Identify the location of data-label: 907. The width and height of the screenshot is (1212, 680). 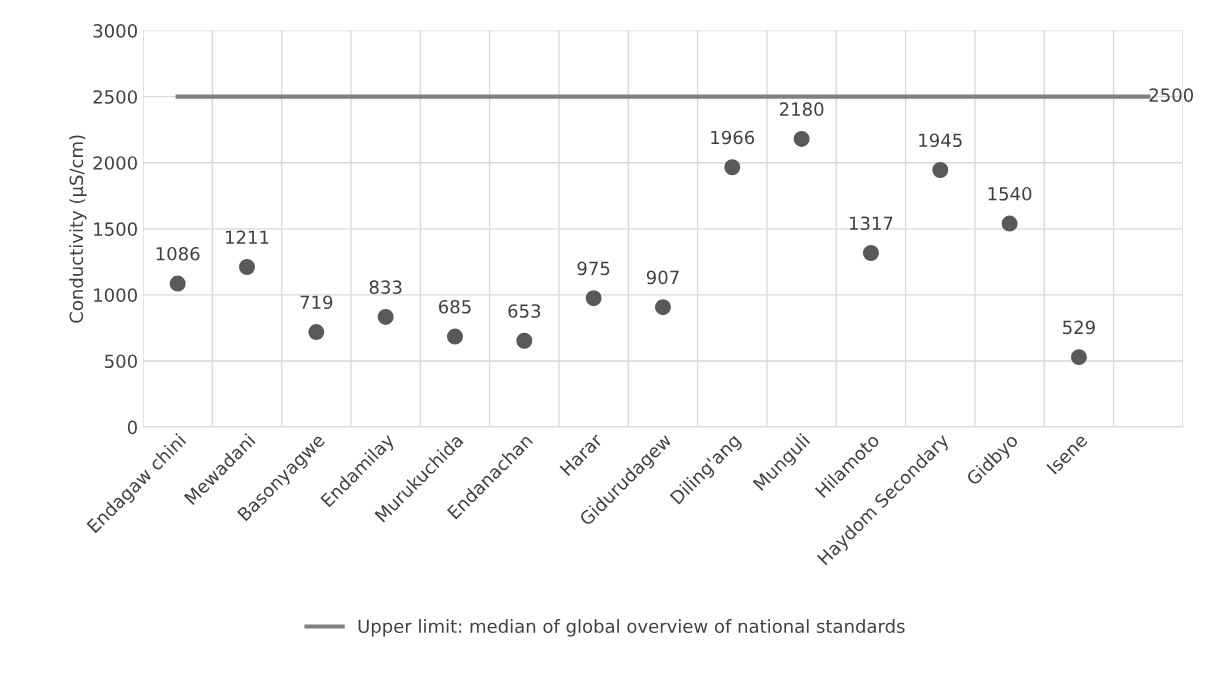
(662, 277).